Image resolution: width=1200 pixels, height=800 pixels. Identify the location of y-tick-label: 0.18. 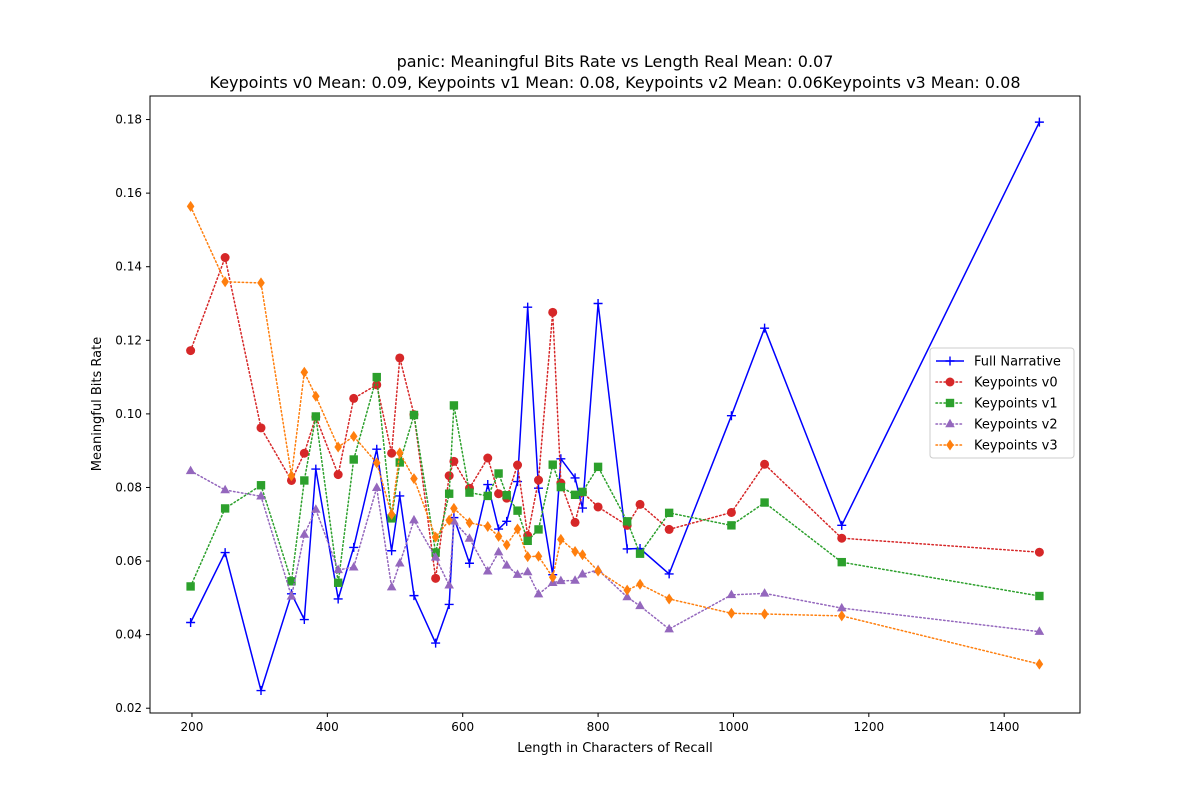
(128, 120).